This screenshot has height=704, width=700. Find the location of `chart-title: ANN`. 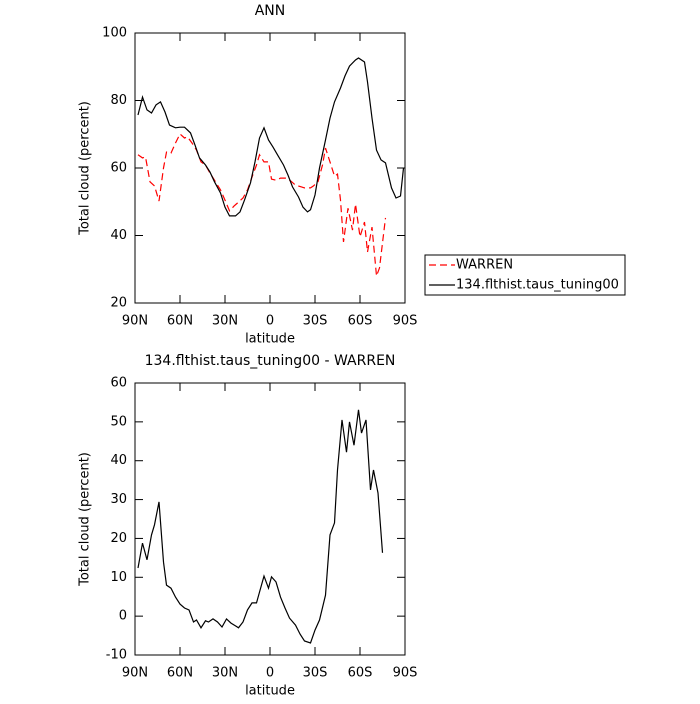

chart-title: ANN is located at coordinates (270, 11).